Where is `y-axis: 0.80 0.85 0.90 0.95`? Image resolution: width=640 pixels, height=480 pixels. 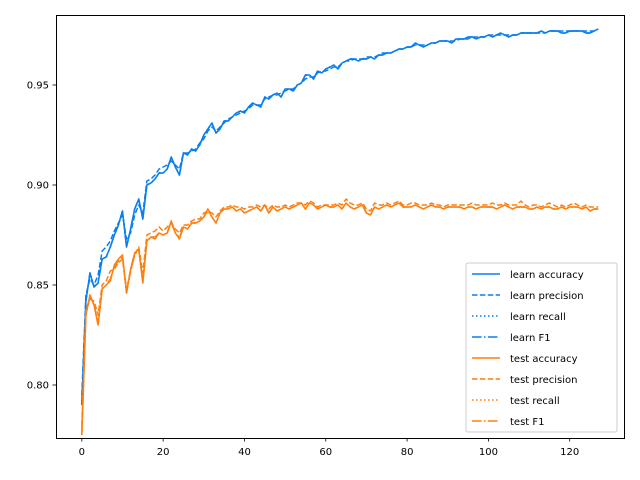
y-axis: 0.80 0.85 0.90 0.95 is located at coordinates (41, 236).